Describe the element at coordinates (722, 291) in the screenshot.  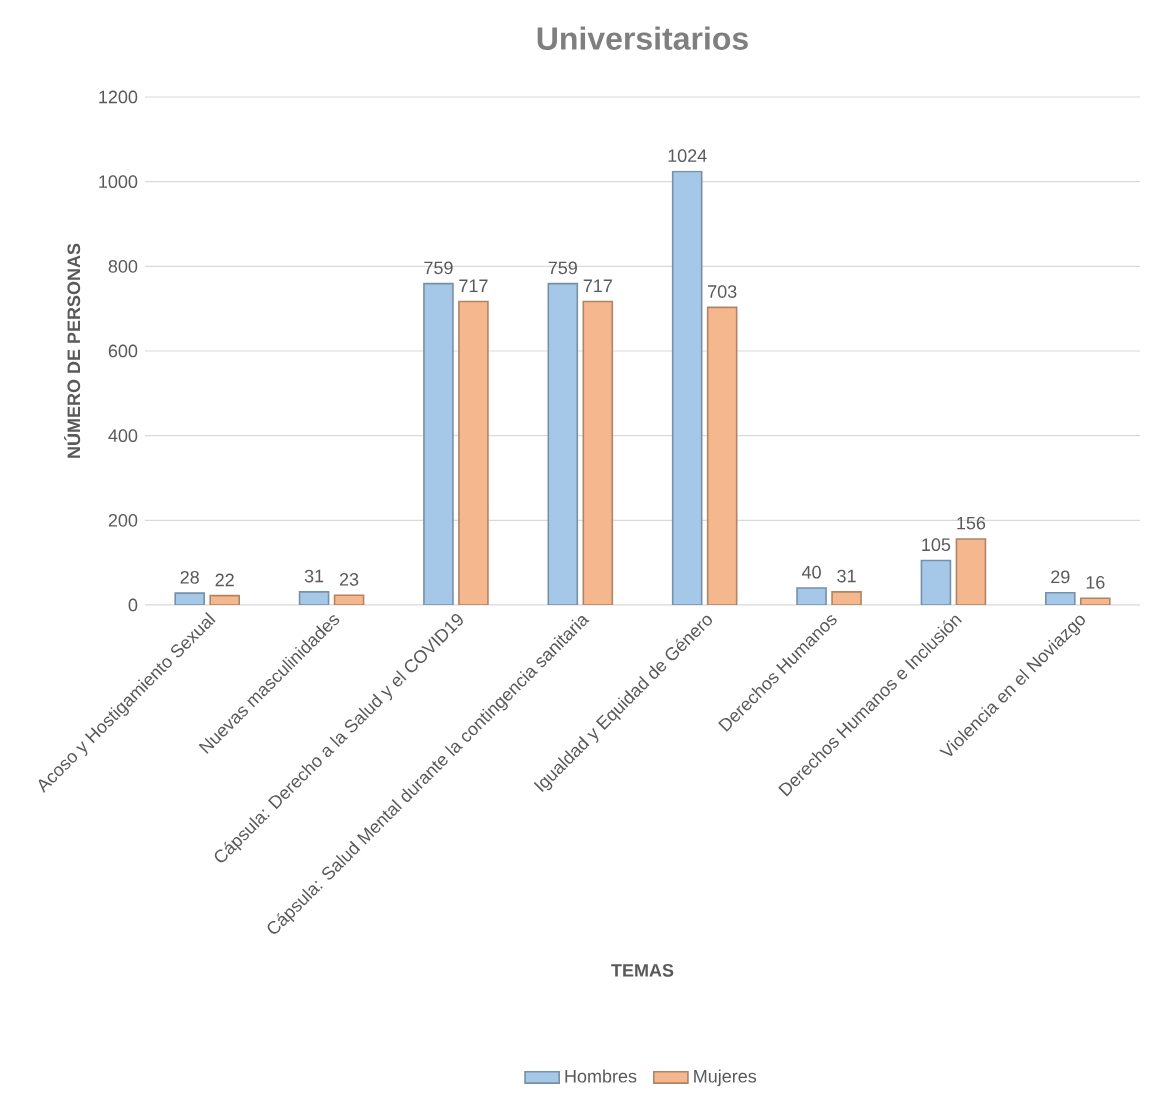
I see `data-label: 703` at that location.